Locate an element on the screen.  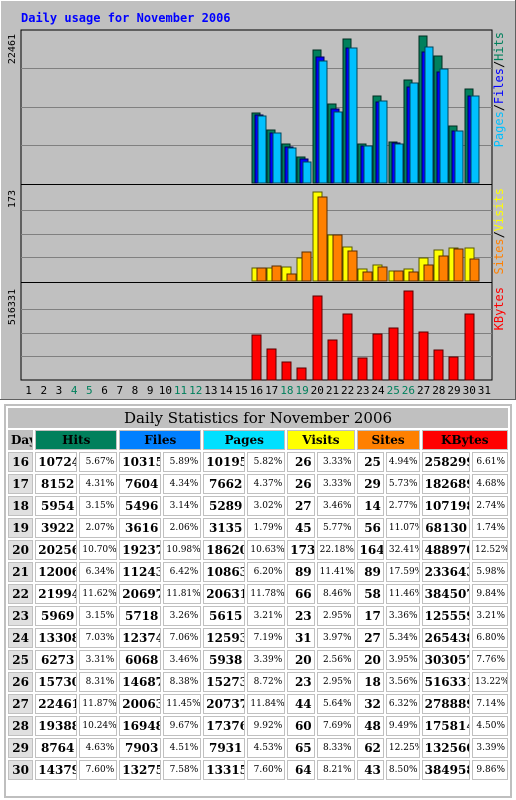
cell-percent: 22.18% is located at coordinates (335, 550).